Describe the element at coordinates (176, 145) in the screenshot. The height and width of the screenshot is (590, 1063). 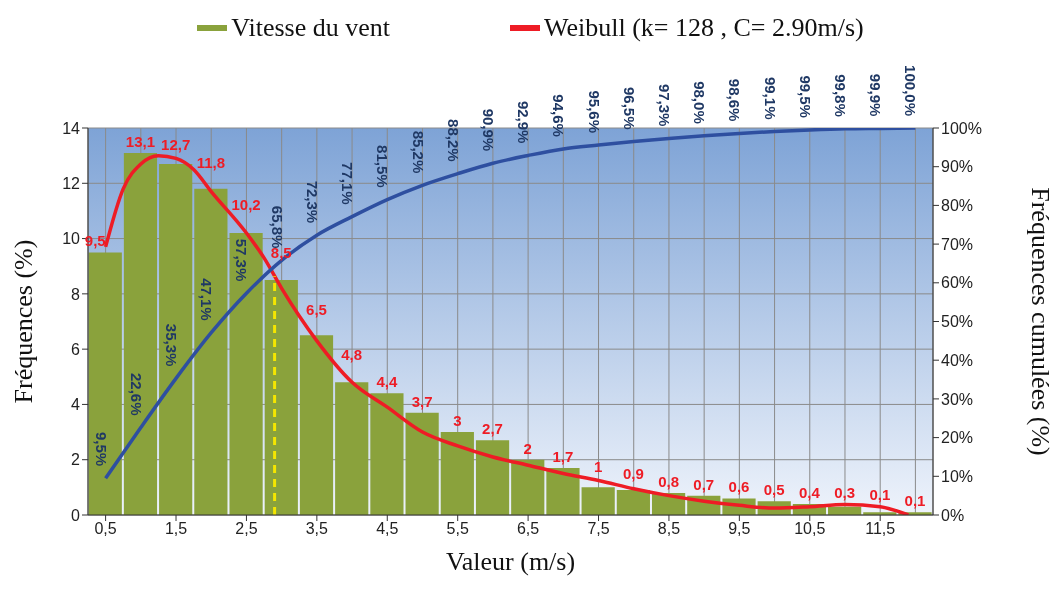
I see `data-label: 12,7` at that location.